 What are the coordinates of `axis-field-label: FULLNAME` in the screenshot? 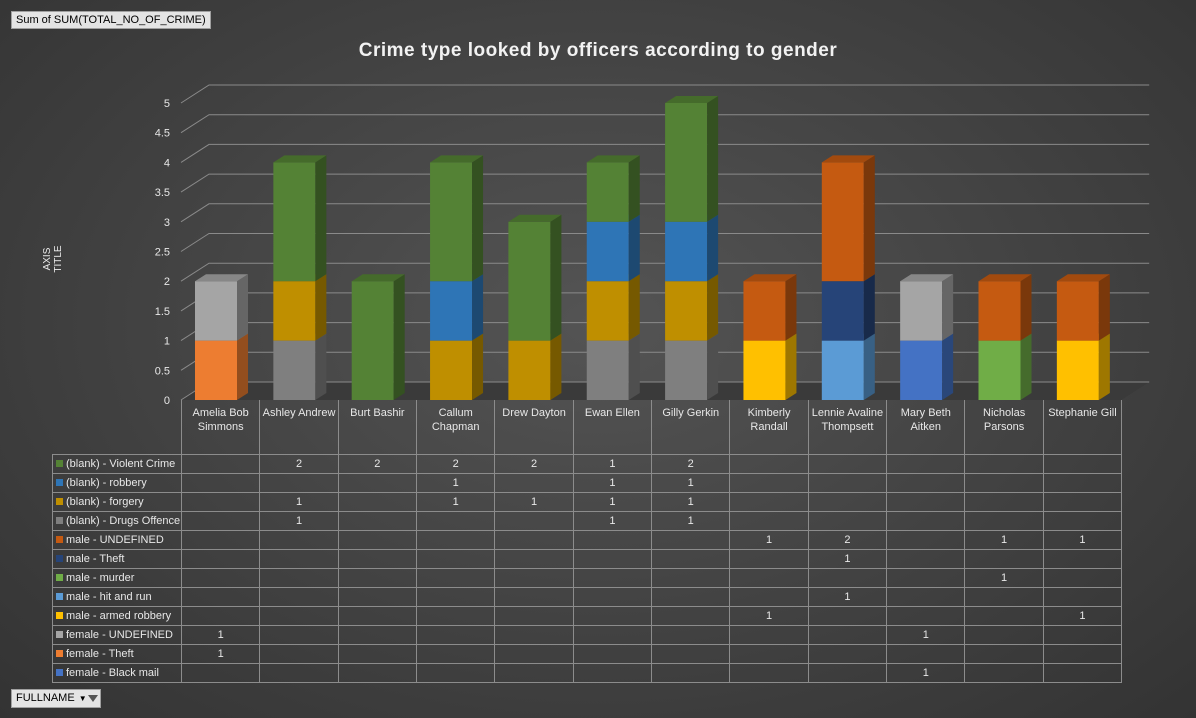 It's located at (45, 698).